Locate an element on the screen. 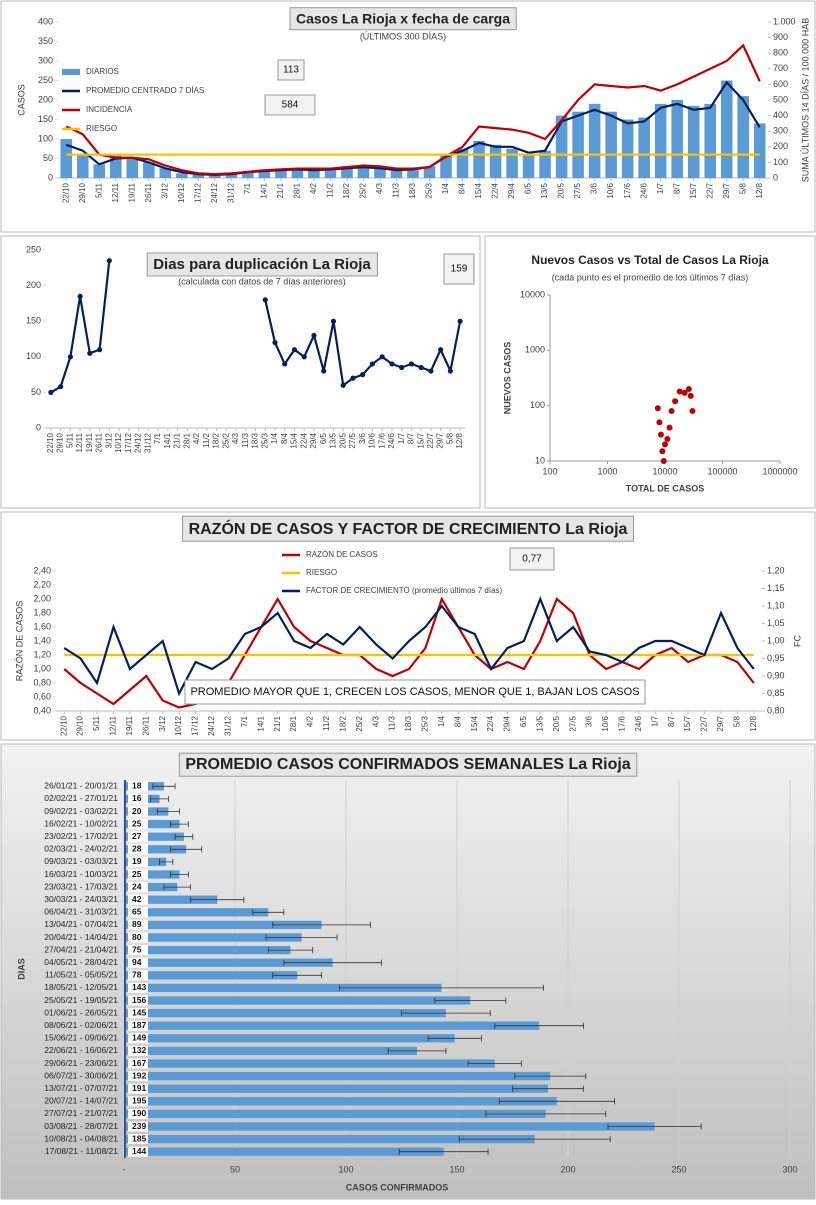 Image resolution: width=816 pixels, height=1205 pixels. y-tick-label: 100 is located at coordinates (537, 405).